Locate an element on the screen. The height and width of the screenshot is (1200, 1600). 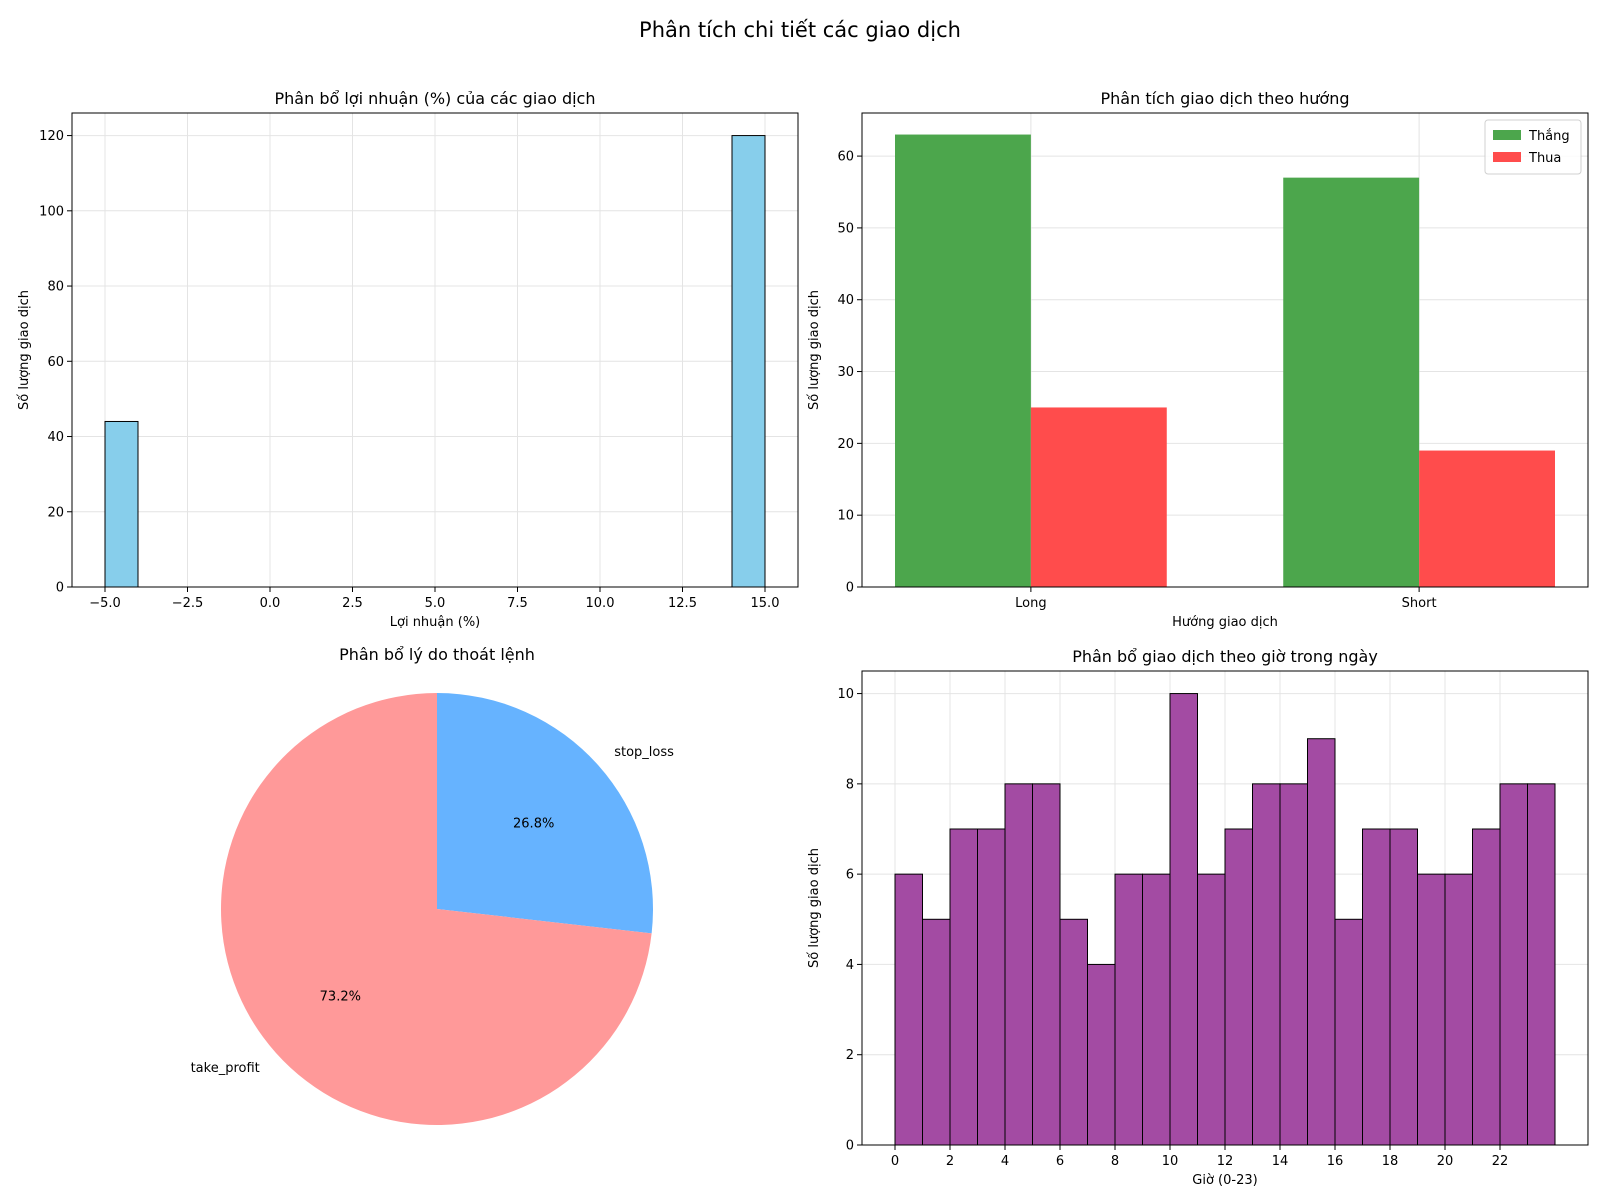
profit-xtick-label: 2.5 is located at coordinates (352, 603).